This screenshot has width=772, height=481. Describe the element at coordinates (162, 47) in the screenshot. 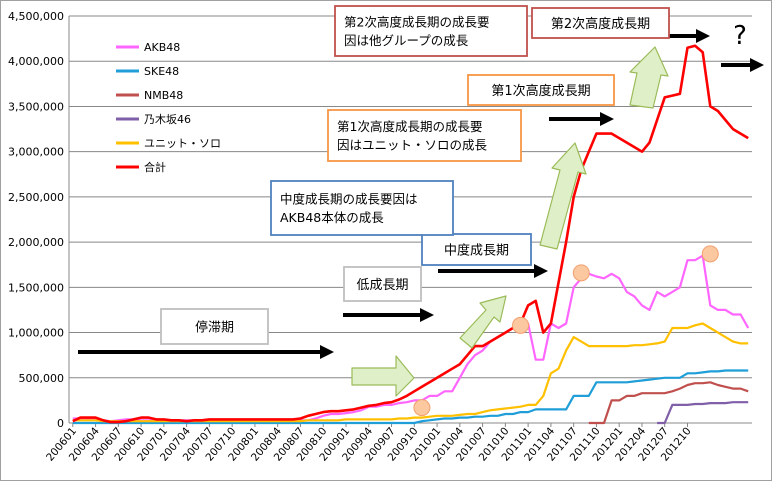

I see `legend-label: AKB48` at that location.